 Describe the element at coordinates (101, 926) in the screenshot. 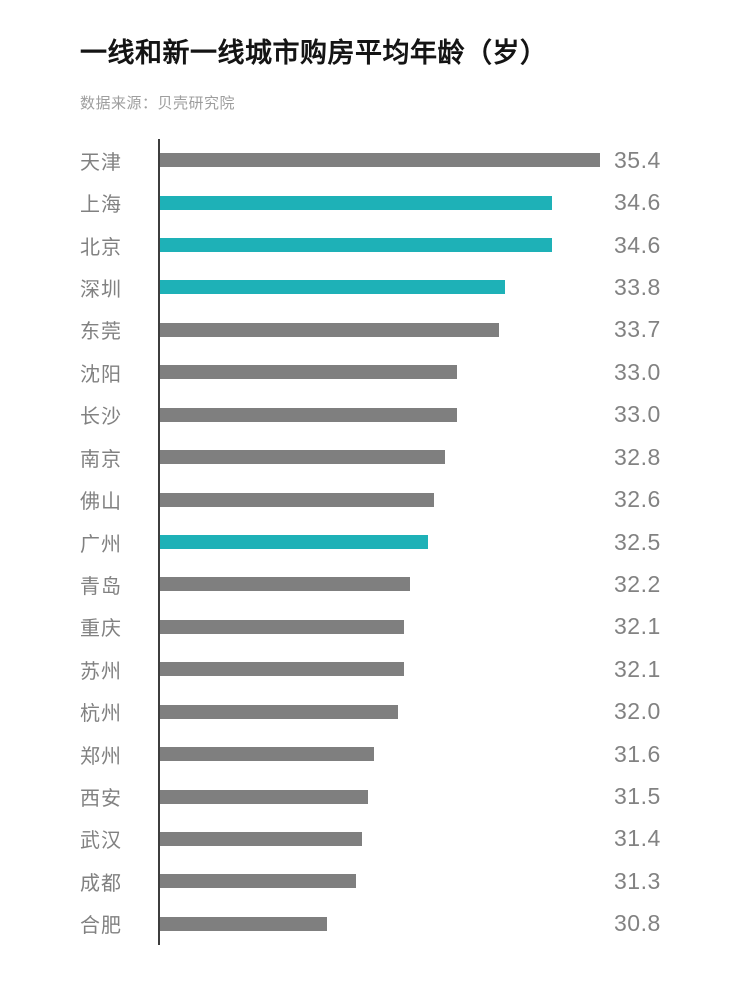

I see `category-label: 合肥` at that location.